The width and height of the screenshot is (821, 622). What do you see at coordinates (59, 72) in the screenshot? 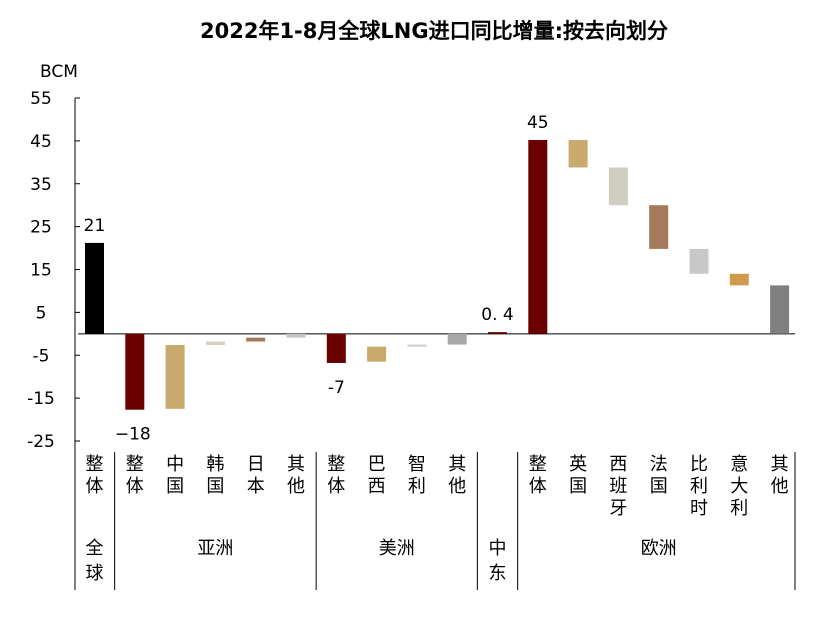
I see `y-axis-unit-label: BCM` at bounding box center [59, 72].